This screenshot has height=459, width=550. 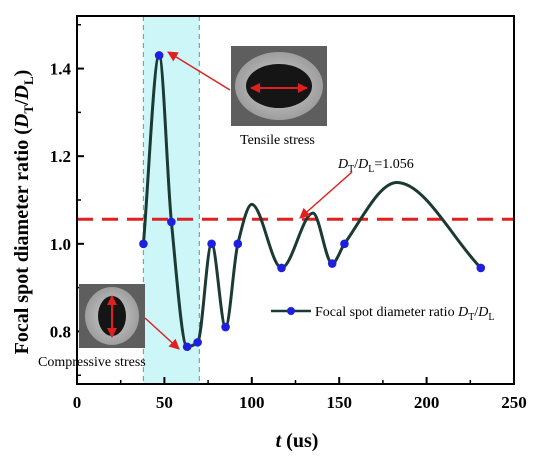 What do you see at coordinates (291, 311) in the screenshot?
I see `legend-marker-swatch` at bounding box center [291, 311].